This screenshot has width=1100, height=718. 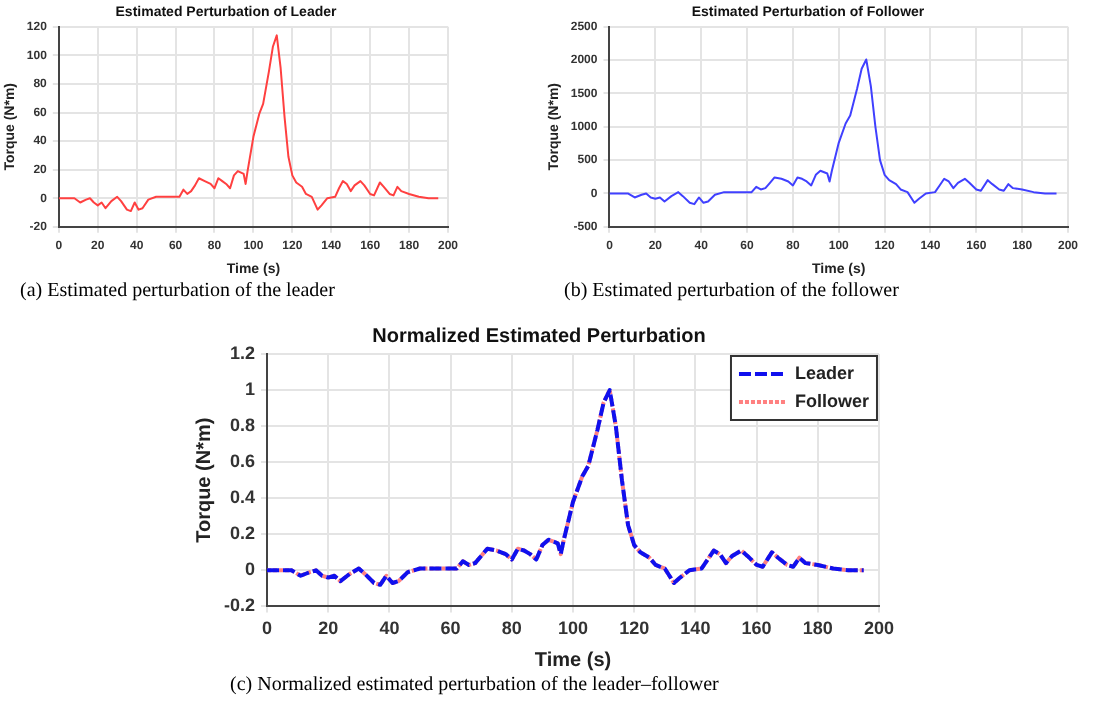 What do you see at coordinates (239, 605) in the screenshot?
I see `y-tick-label: -0.2` at bounding box center [239, 605].